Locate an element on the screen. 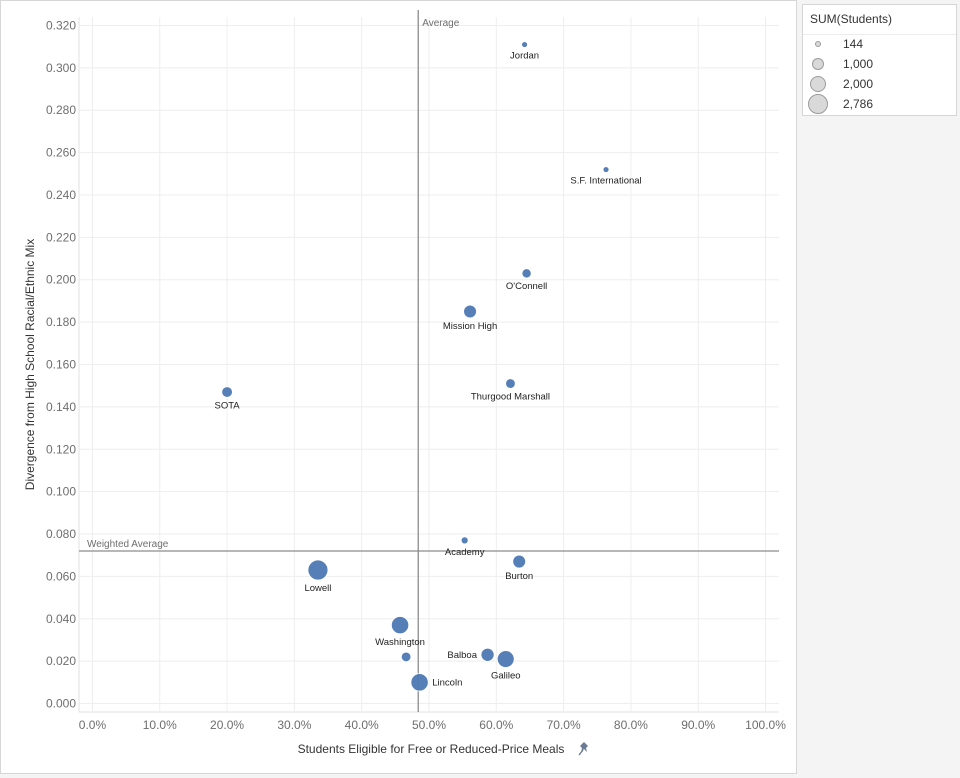 This screenshot has height=778, width=960. point-label: Balboa is located at coordinates (462, 655).